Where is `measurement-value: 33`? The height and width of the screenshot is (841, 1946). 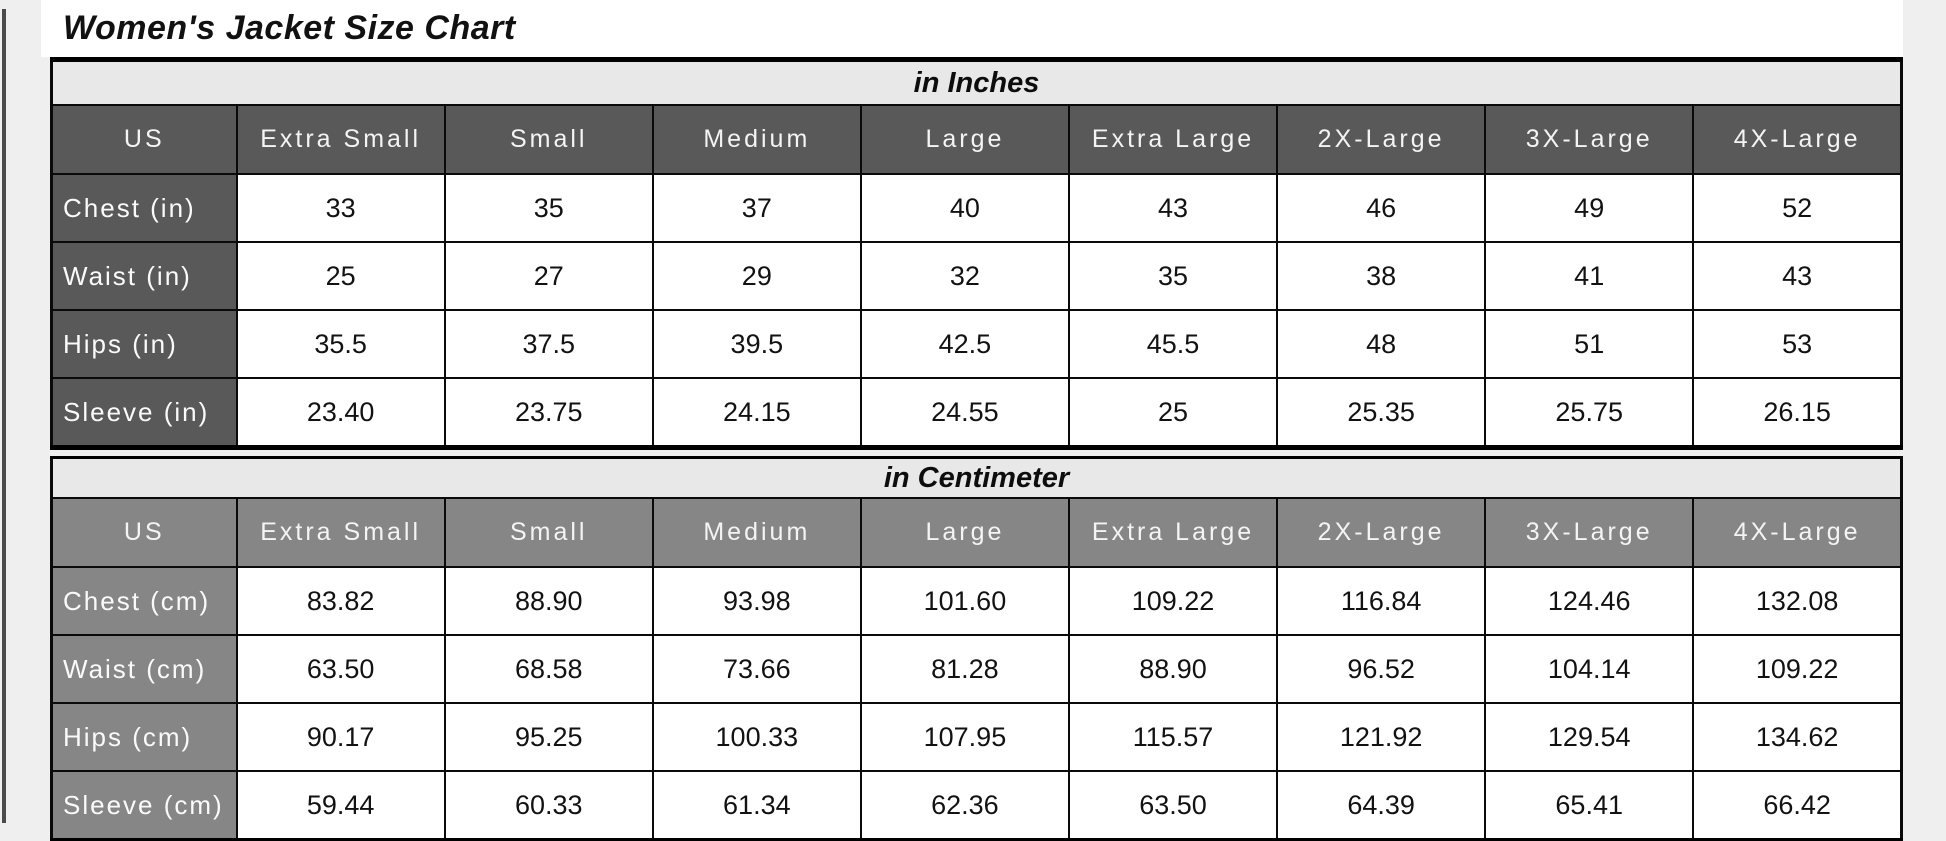 measurement-value: 33 is located at coordinates (340, 208).